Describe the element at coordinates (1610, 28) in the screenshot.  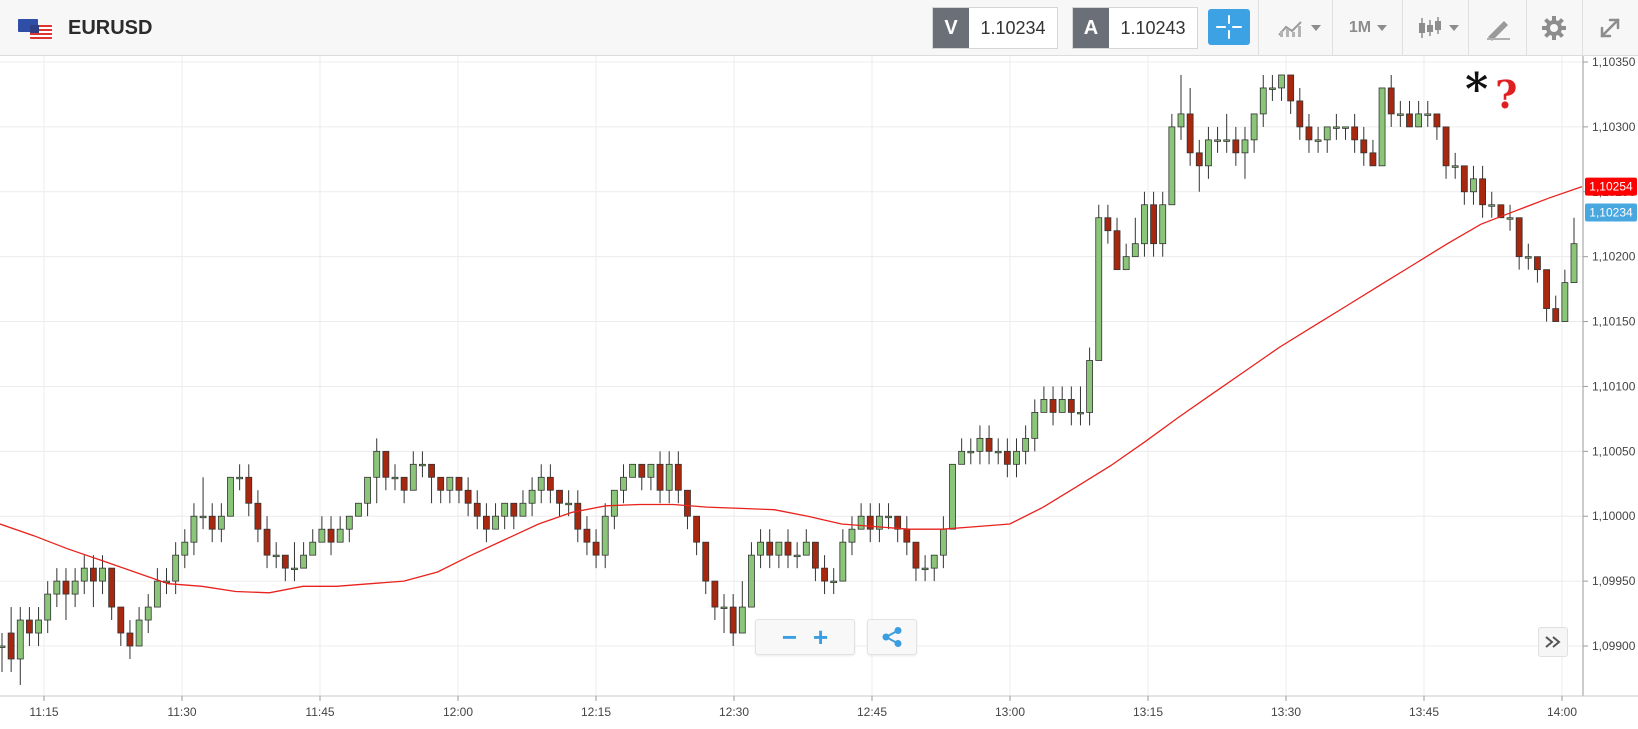
I see `fullscreen-button` at that location.